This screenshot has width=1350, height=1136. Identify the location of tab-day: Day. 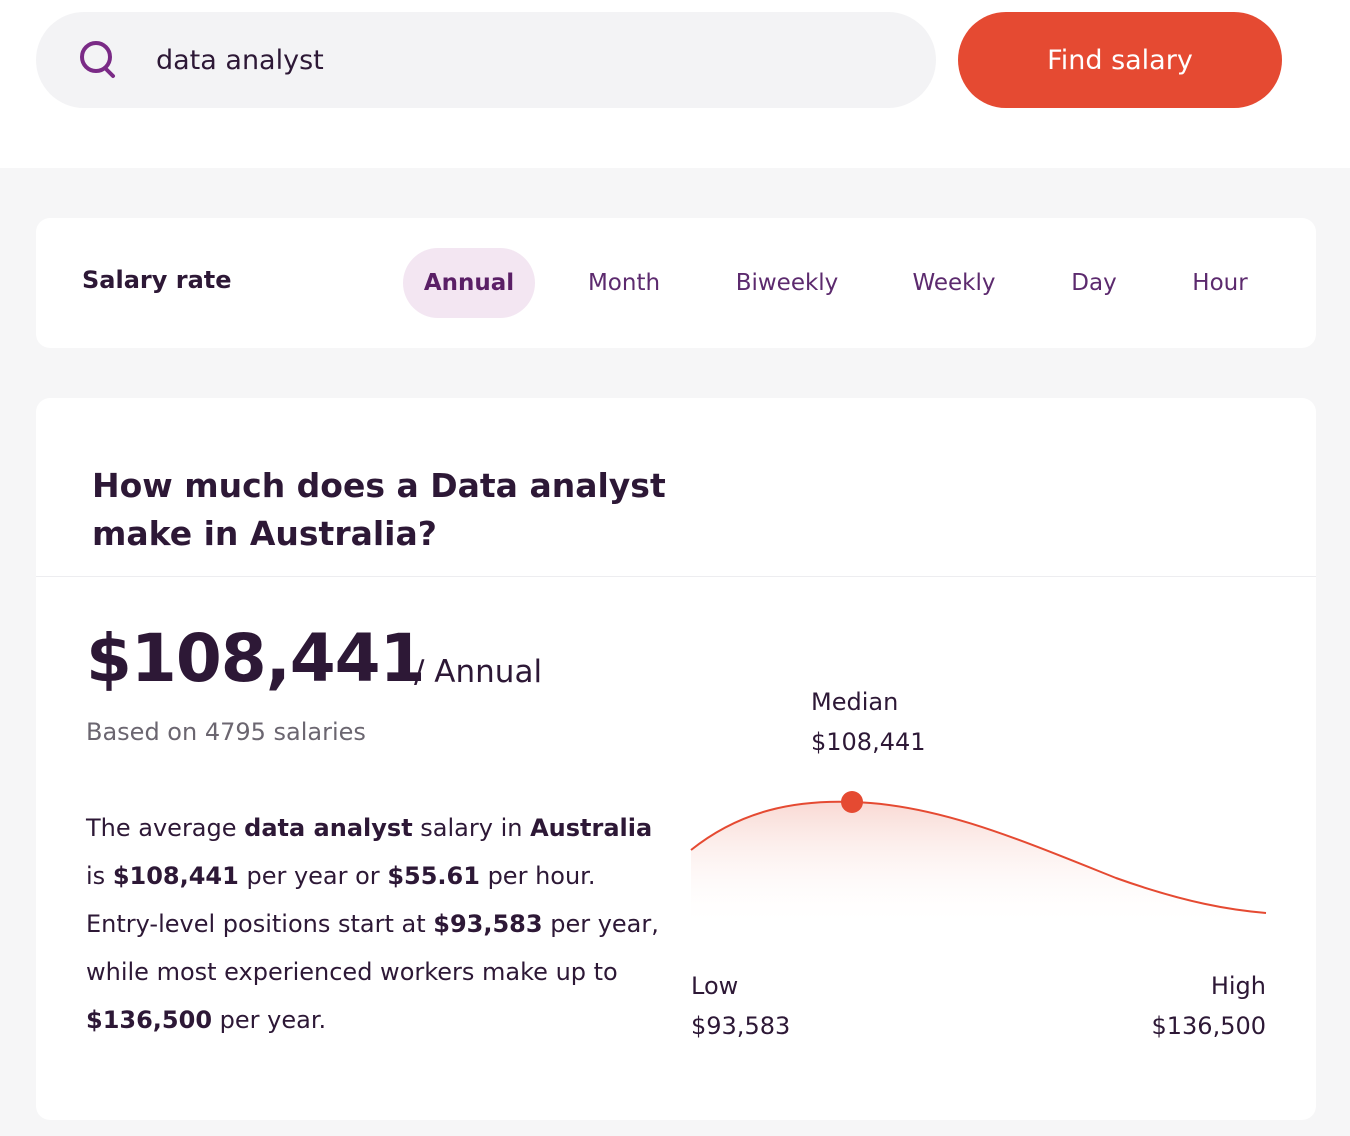
(1094, 283).